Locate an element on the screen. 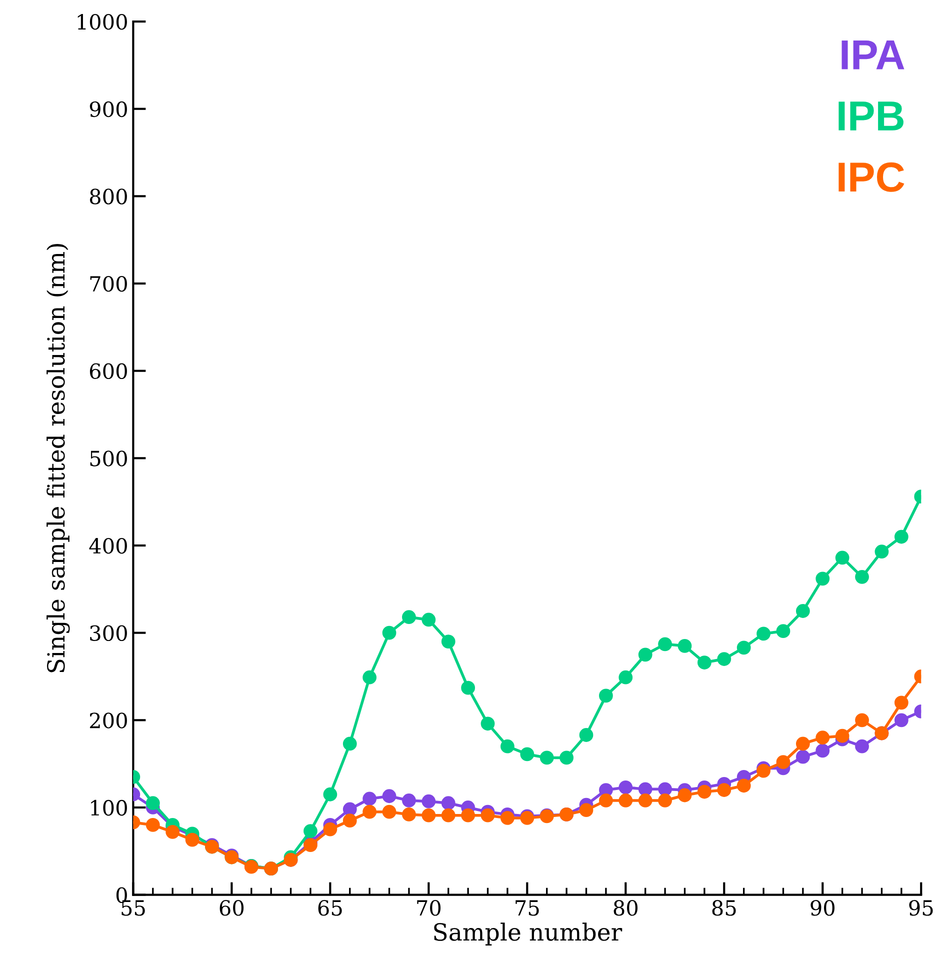 The width and height of the screenshot is (938, 979). y-tick-label: 700 is located at coordinates (108, 284).